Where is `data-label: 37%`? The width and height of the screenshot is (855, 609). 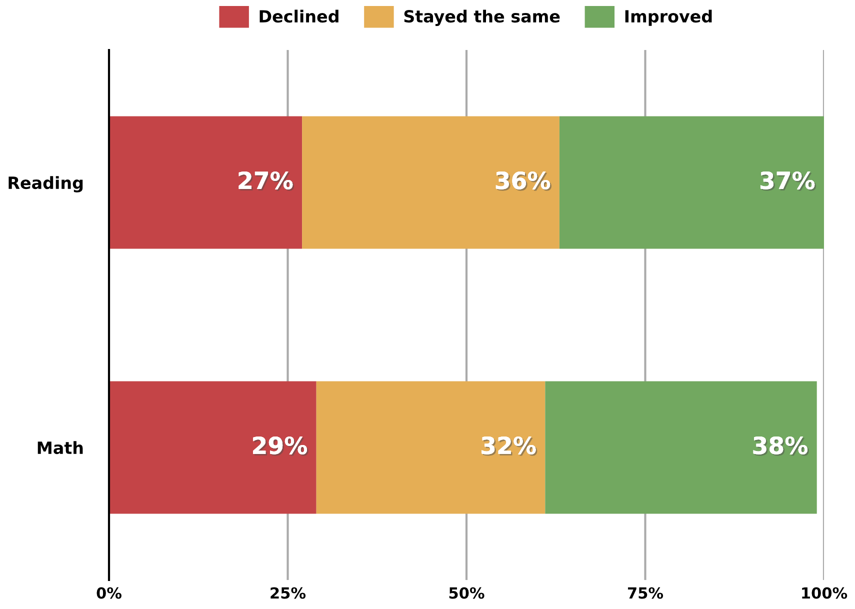 data-label: 37% is located at coordinates (788, 181).